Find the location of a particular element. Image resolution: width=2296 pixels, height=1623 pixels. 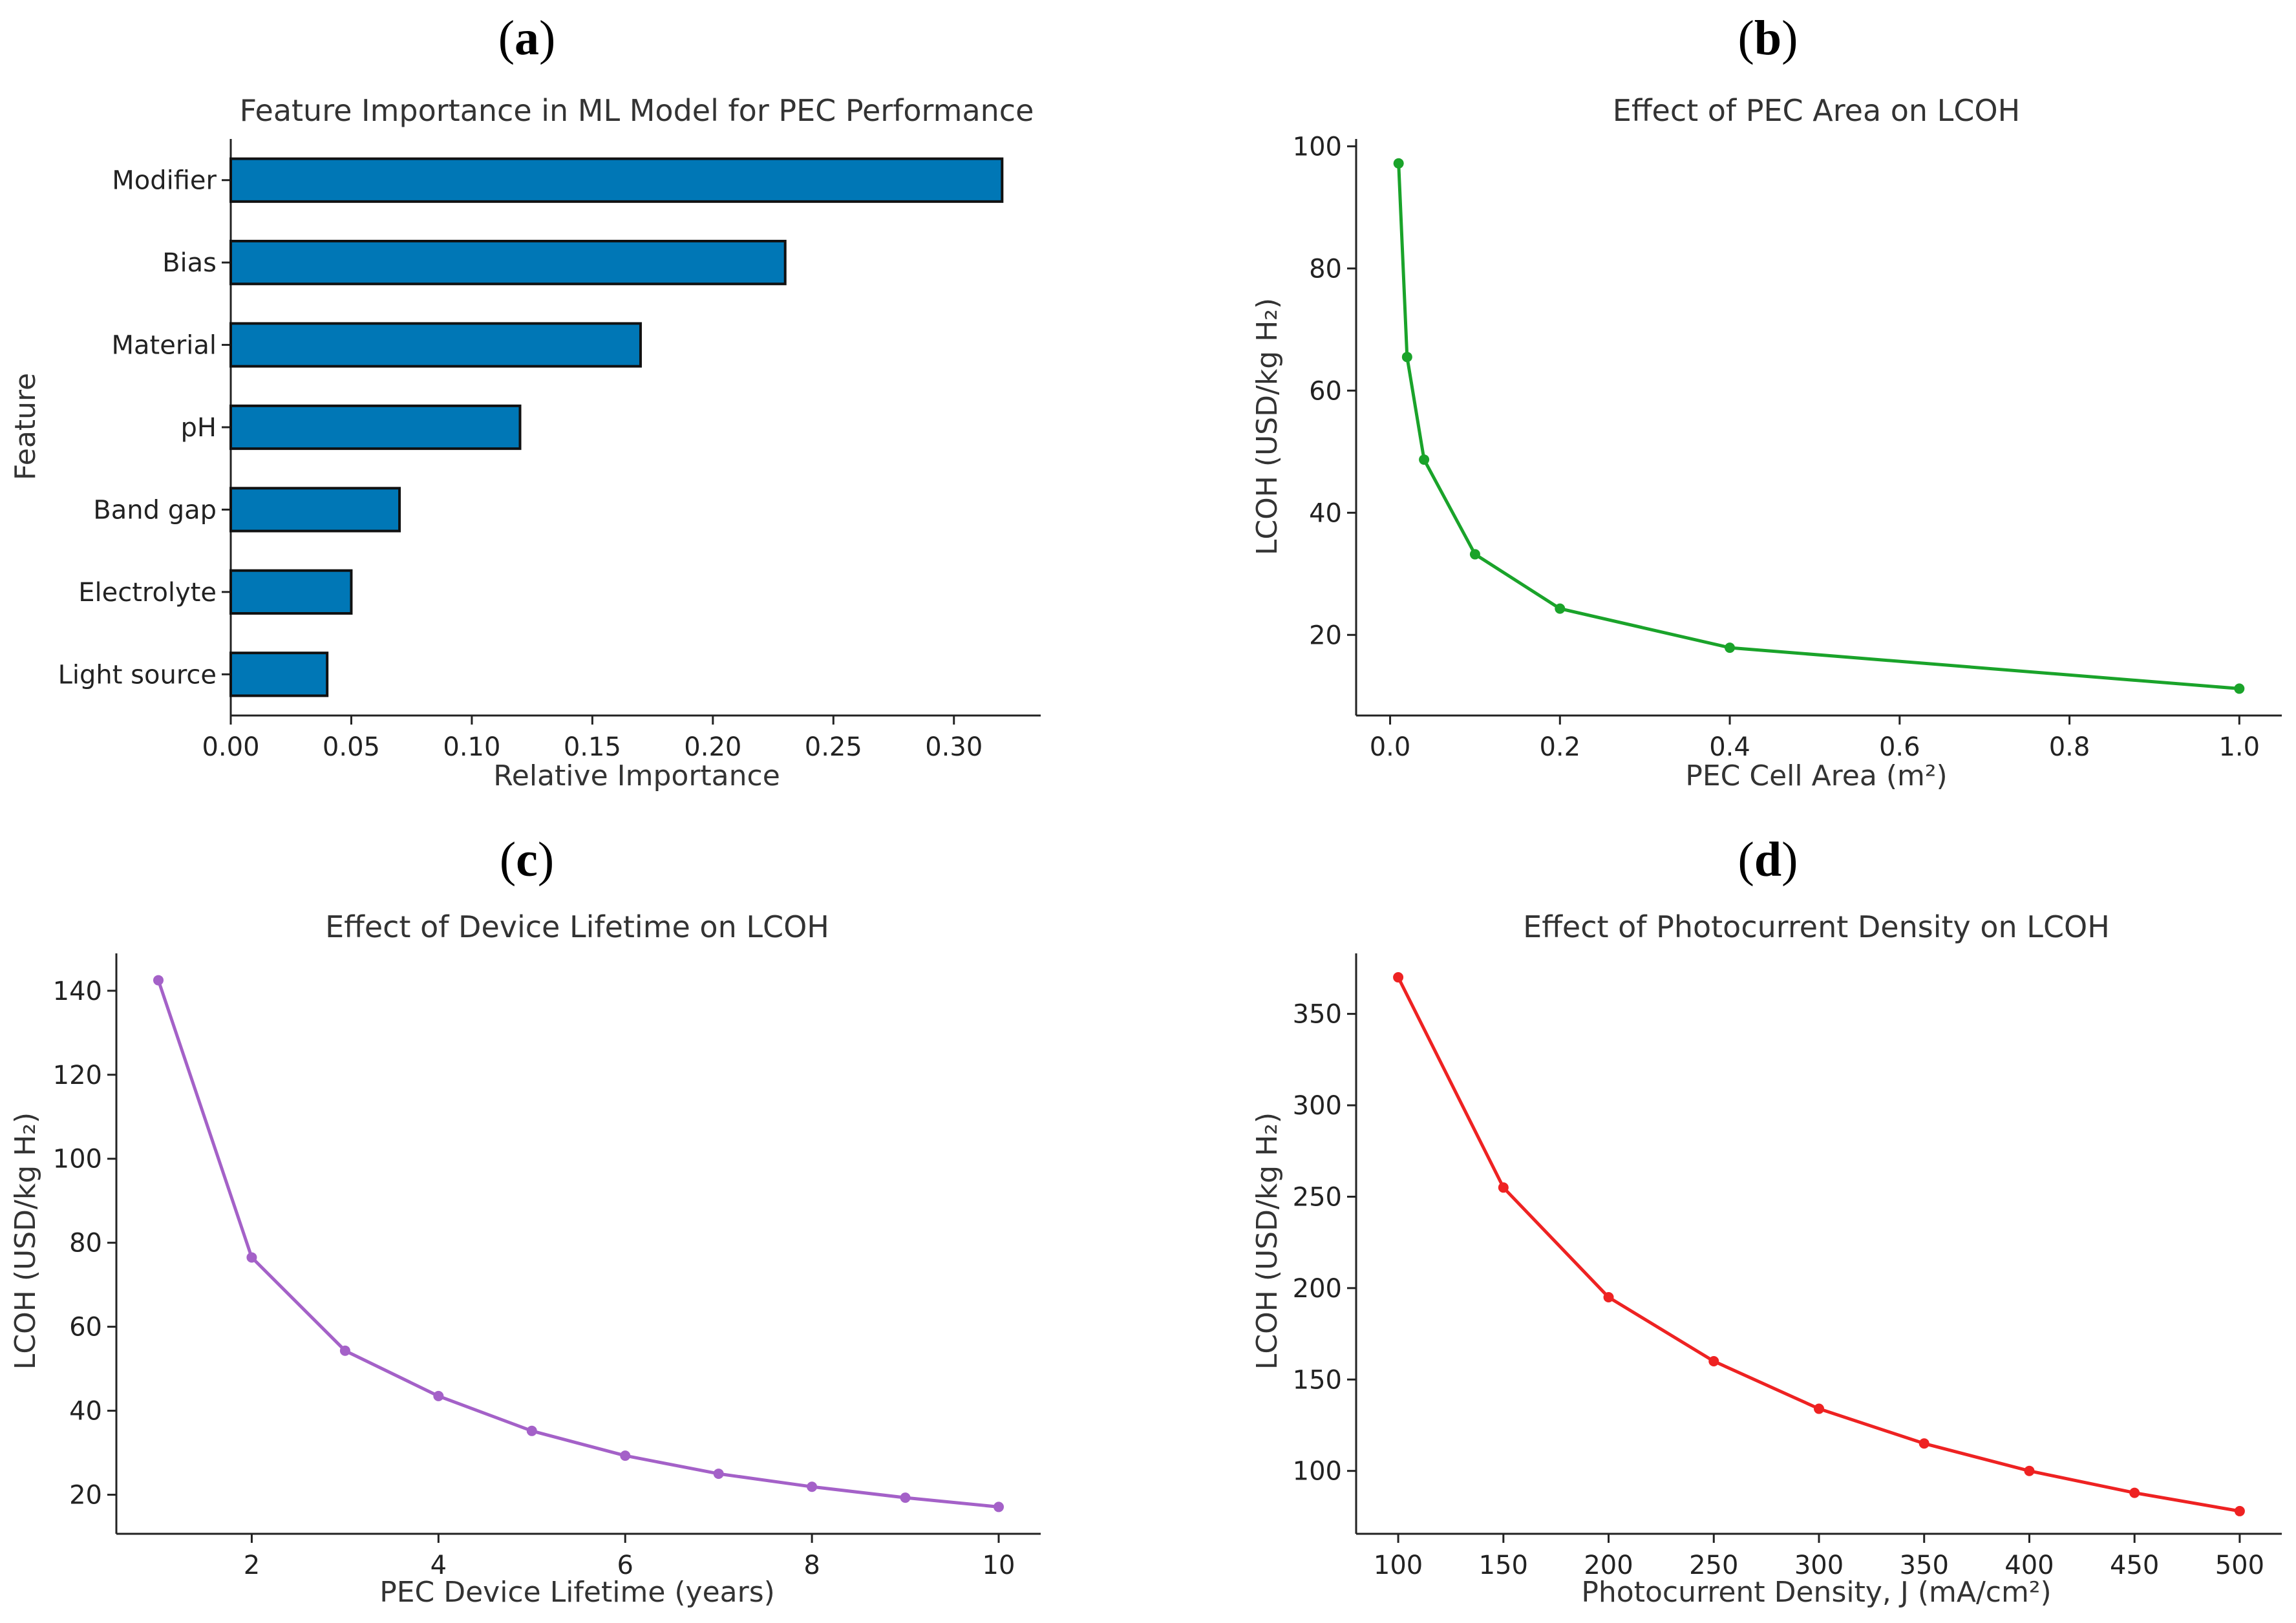

x-tick-label: 0.8 is located at coordinates (2069, 747).